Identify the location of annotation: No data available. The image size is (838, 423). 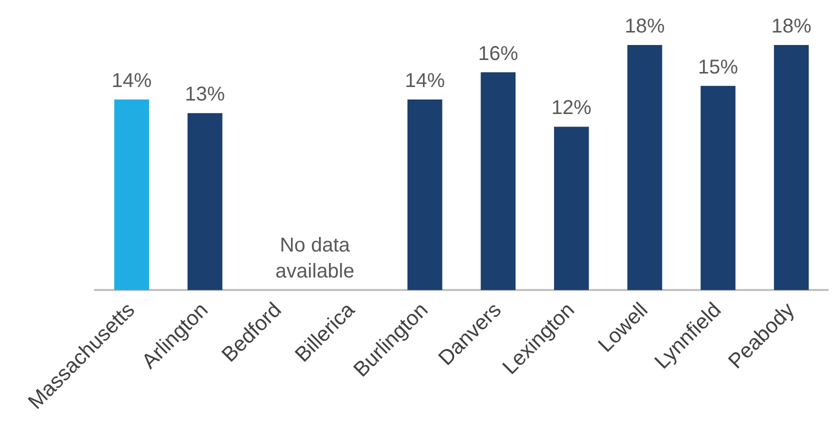
(314, 258).